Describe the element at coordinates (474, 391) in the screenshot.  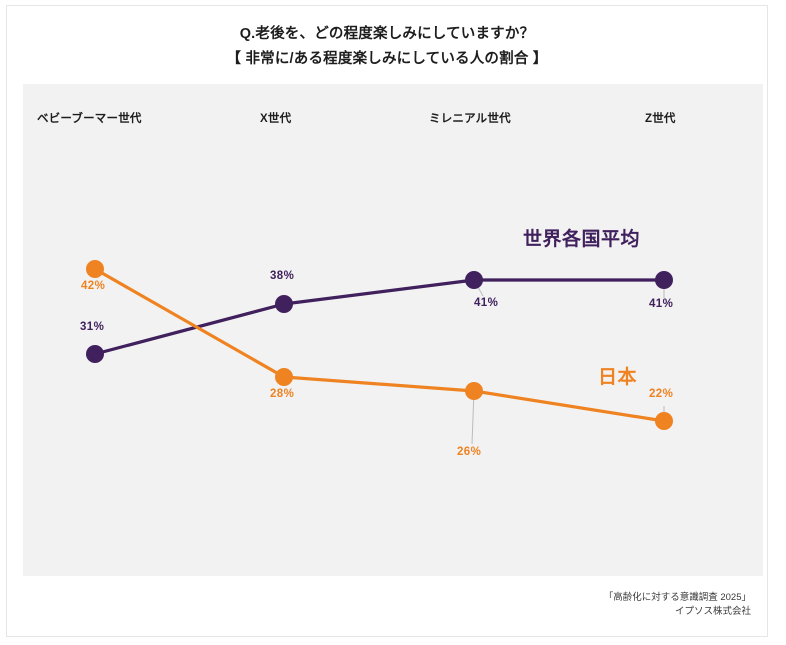
I see `data-point-japan-millennial` at that location.